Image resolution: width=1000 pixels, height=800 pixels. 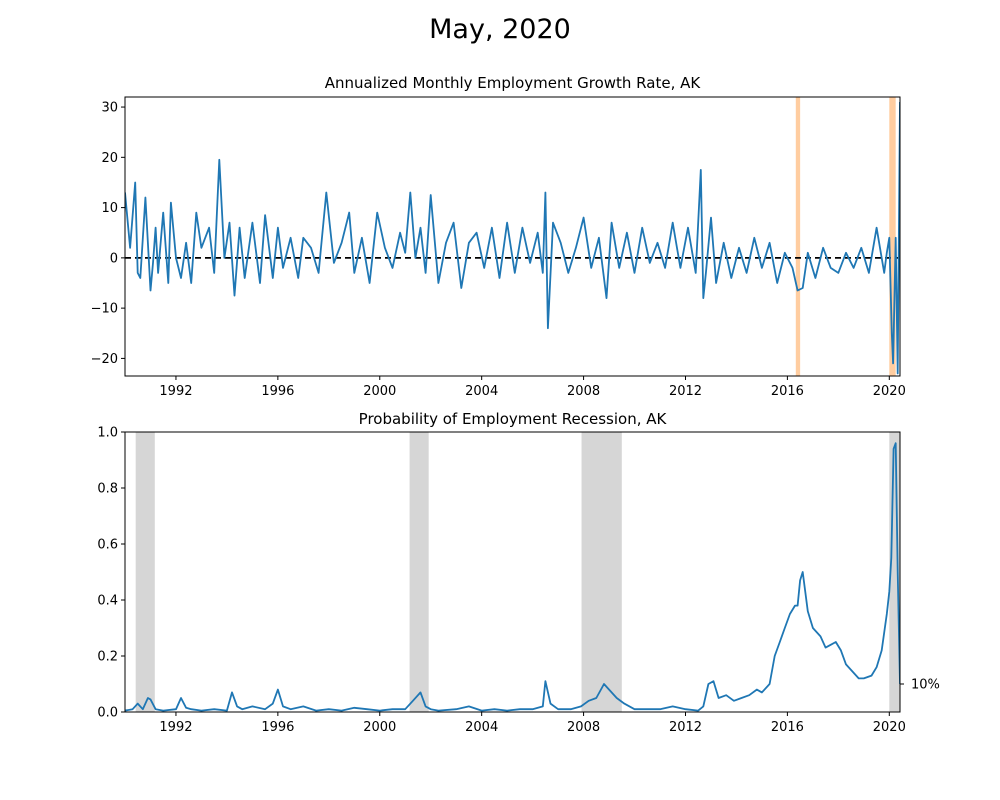 I want to click on y-tick-label: 0.8, so click(x=107, y=489).